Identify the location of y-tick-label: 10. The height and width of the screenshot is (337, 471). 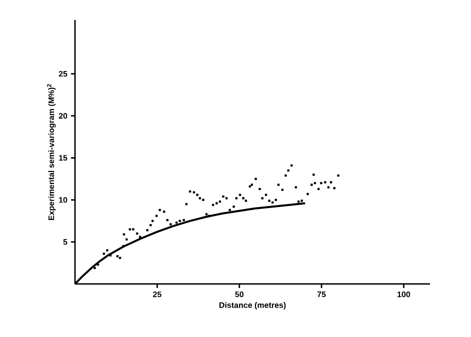
(63, 200).